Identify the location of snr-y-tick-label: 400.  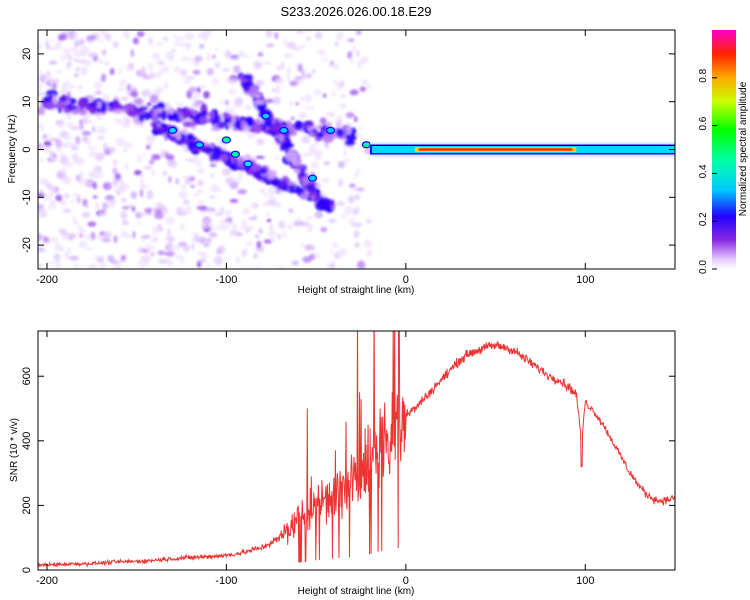
(27, 441).